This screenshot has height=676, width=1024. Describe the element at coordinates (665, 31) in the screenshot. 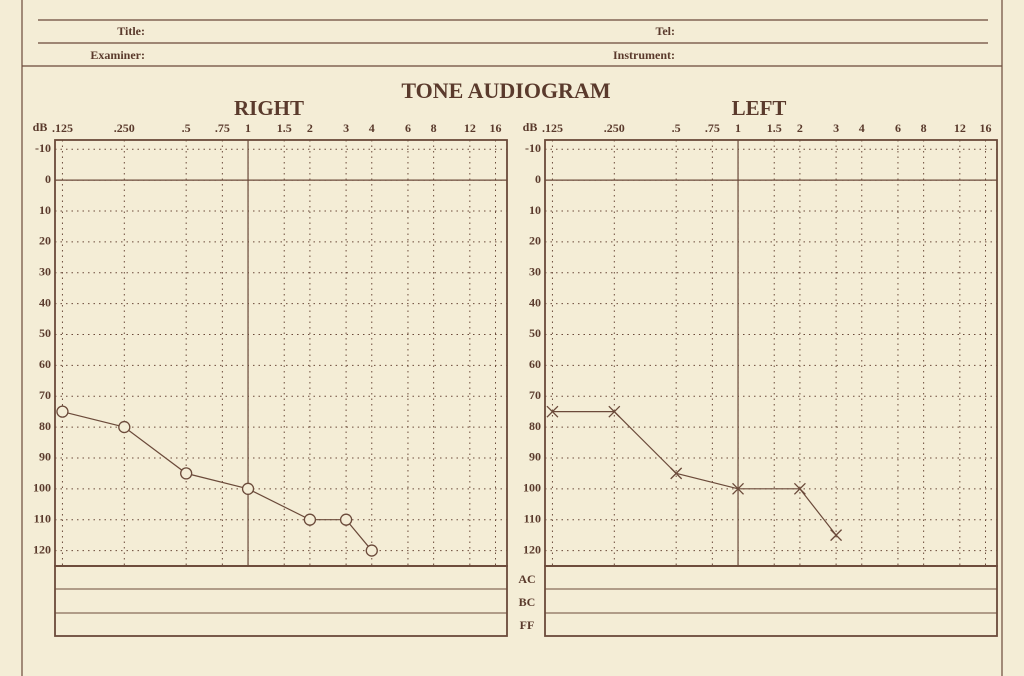

I see `field-label: Tel:` at that location.